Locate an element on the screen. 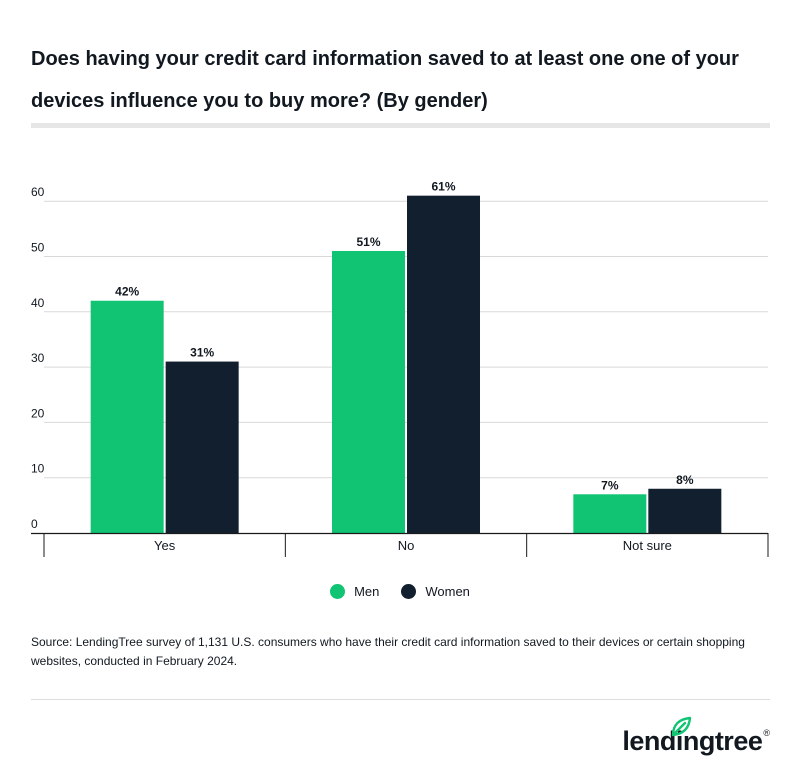 The height and width of the screenshot is (772, 800). data-label-women-no: 61% is located at coordinates (443, 187).